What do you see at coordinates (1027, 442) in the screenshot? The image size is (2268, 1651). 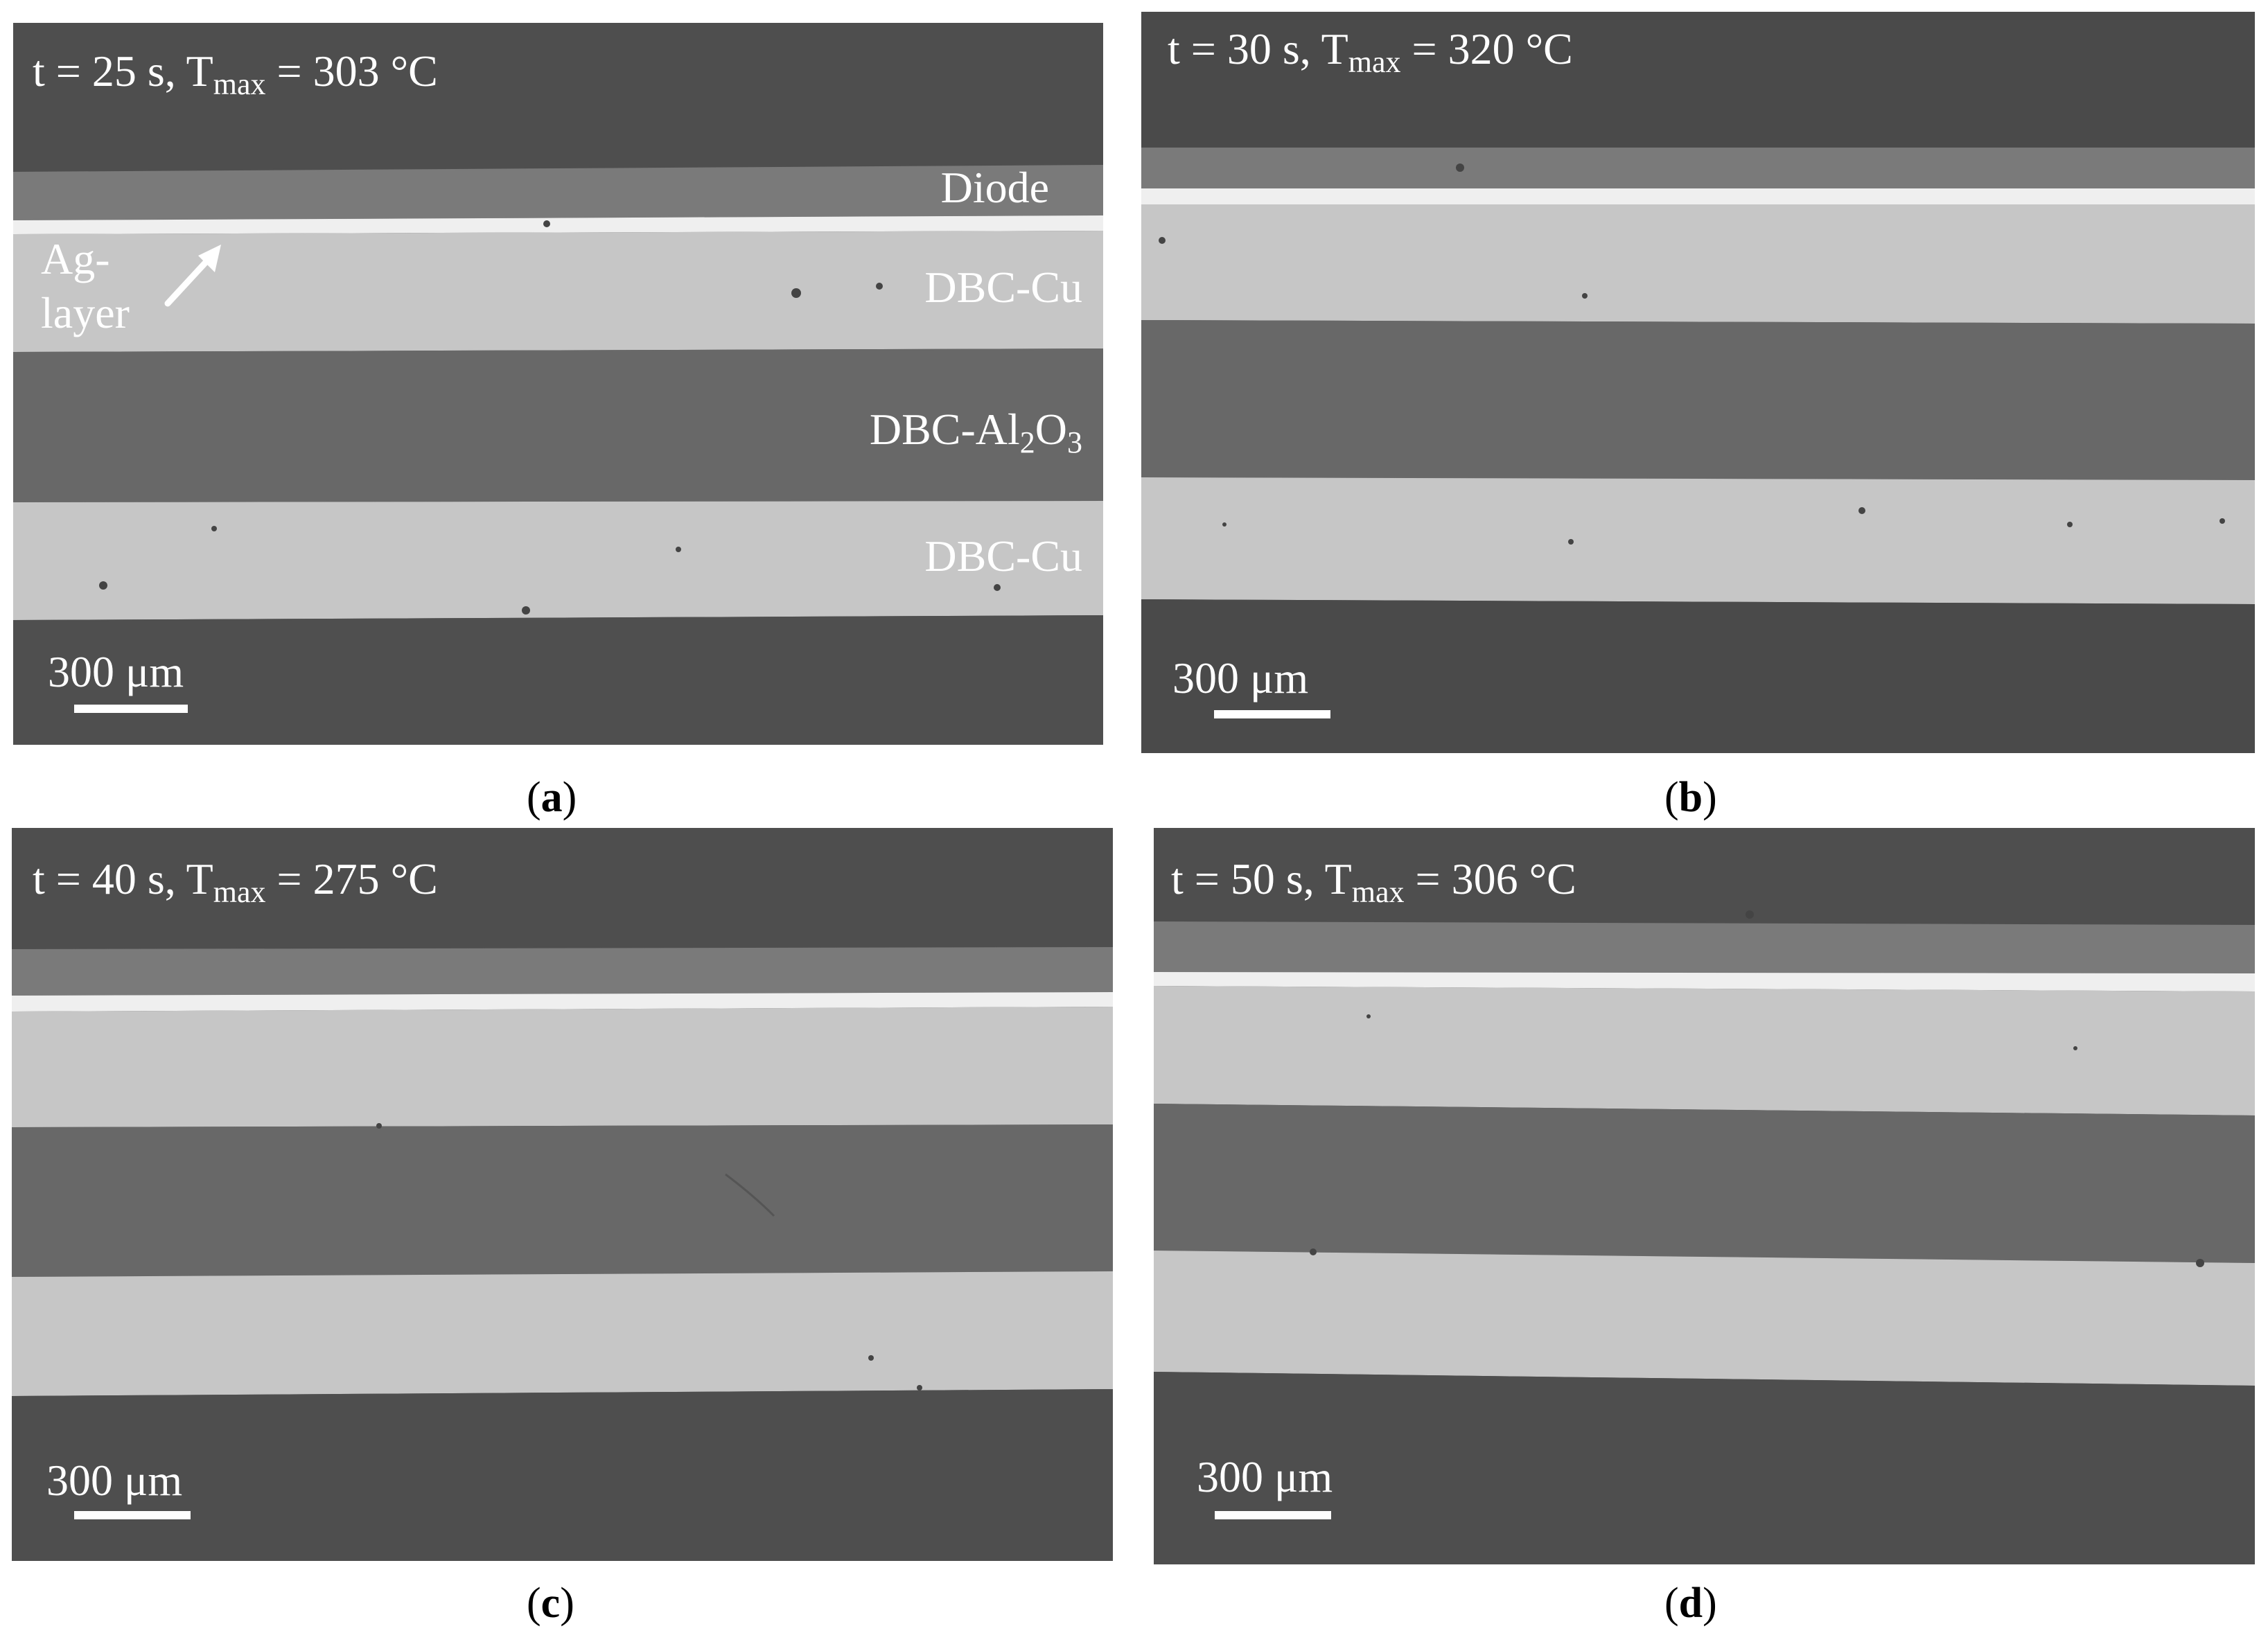 I see `label-dbc-al2o3-sub1: 2` at bounding box center [1027, 442].